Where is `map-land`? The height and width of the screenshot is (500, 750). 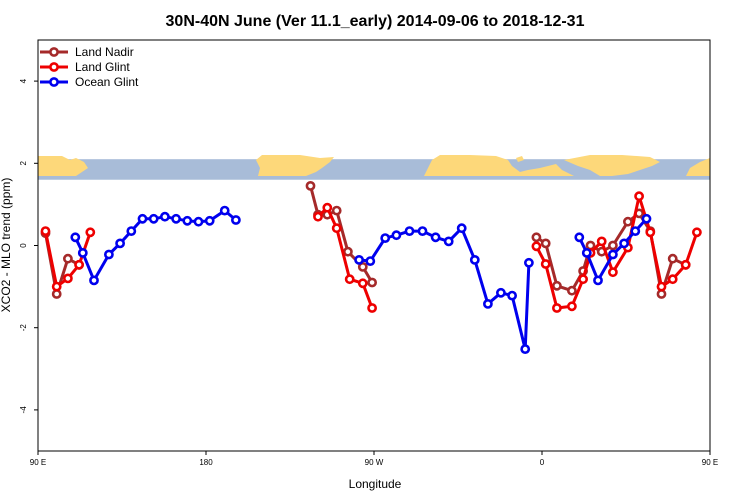 map-land is located at coordinates (374, 165).